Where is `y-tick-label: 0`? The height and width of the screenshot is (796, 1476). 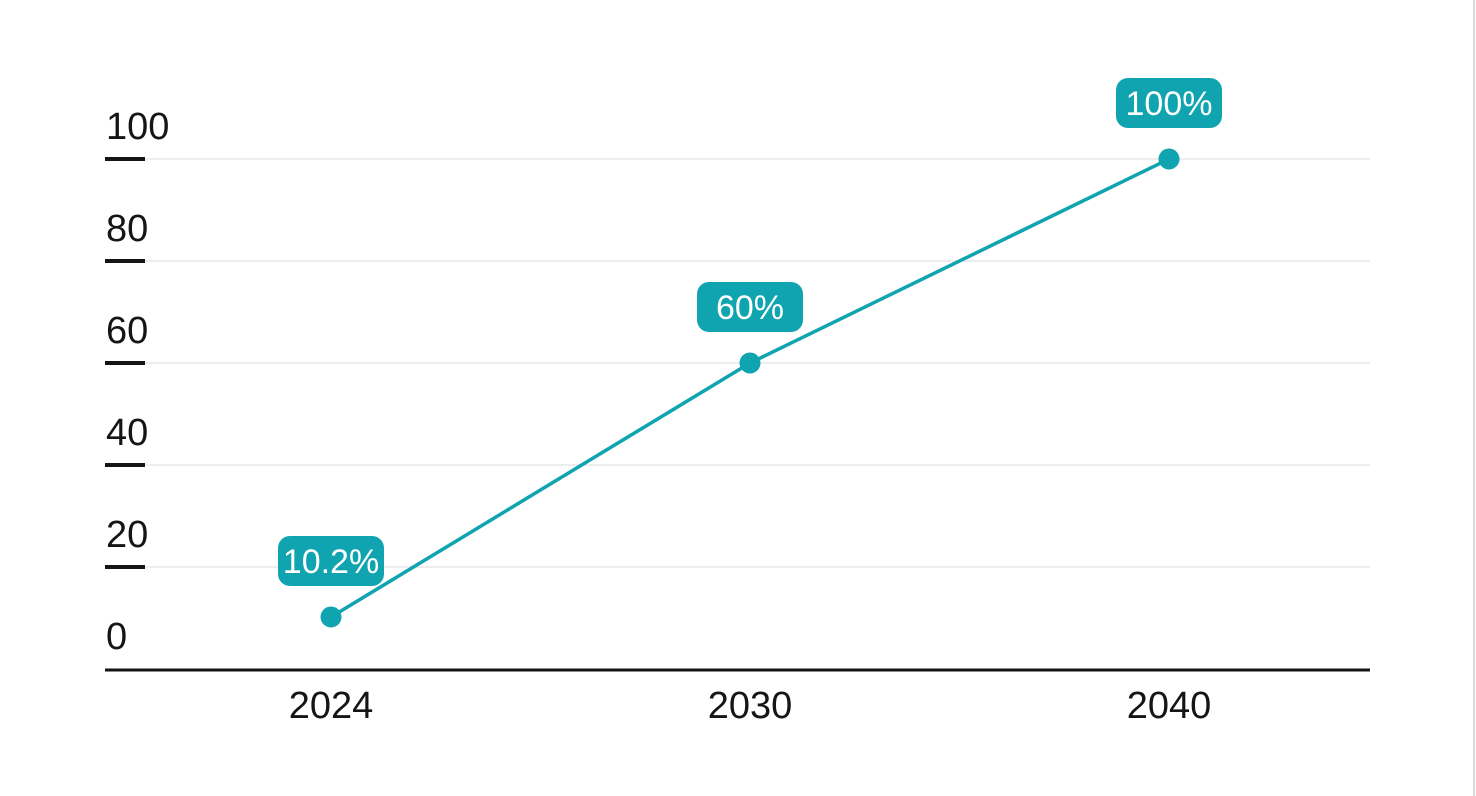
y-tick-label: 0 is located at coordinates (116, 637).